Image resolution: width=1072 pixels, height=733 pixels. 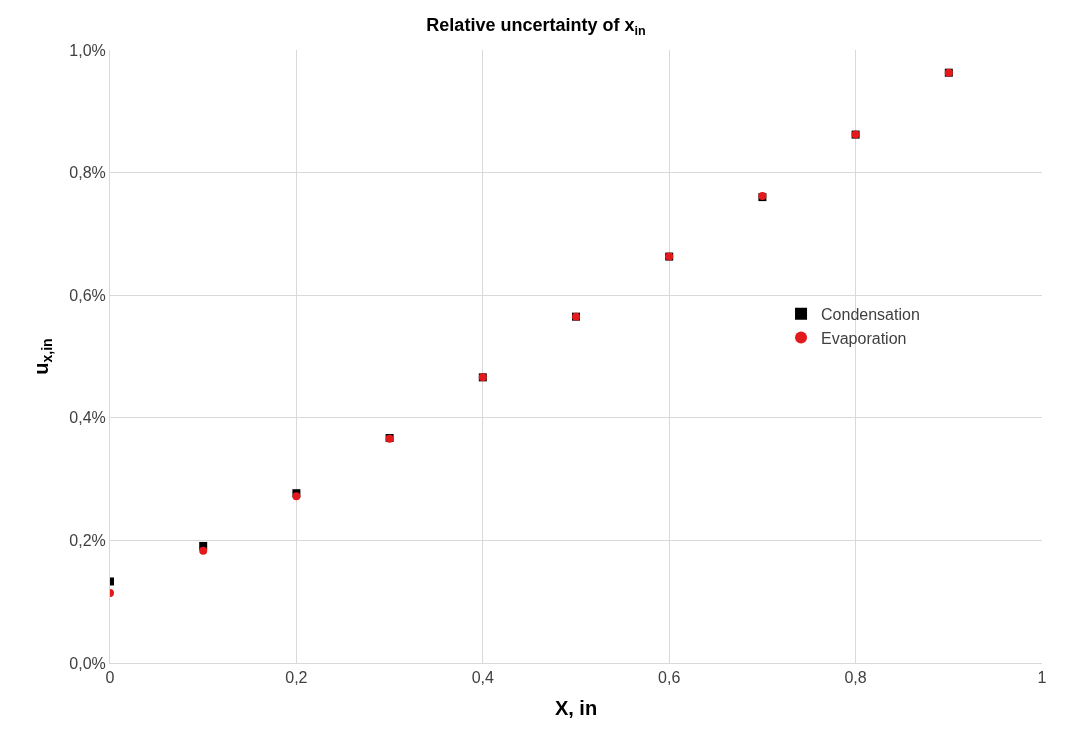 I want to click on legend-label: Condensation, so click(x=870, y=314).